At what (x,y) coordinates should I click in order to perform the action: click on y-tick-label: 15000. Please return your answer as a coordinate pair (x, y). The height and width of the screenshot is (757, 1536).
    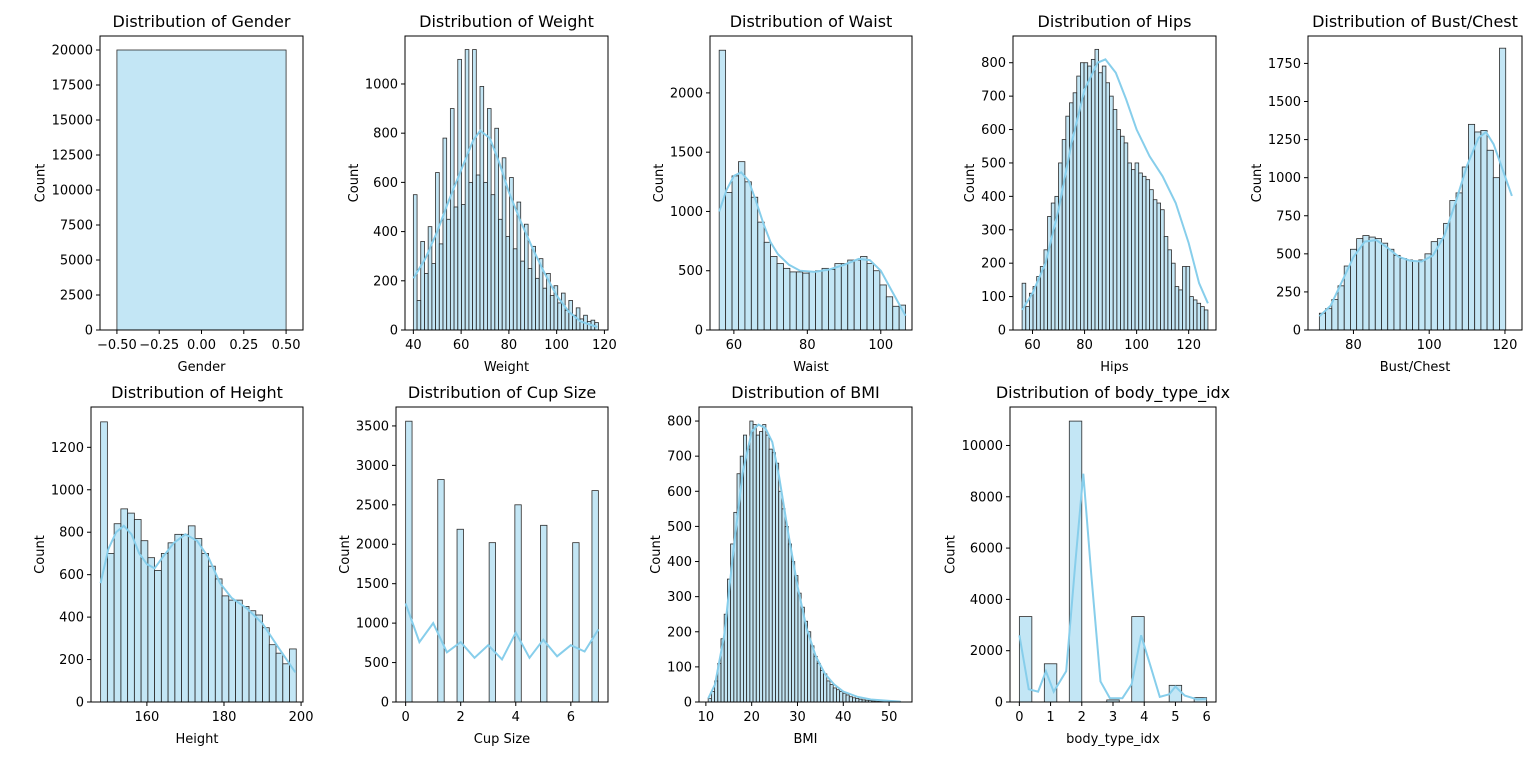
    Looking at the image, I should click on (72, 121).